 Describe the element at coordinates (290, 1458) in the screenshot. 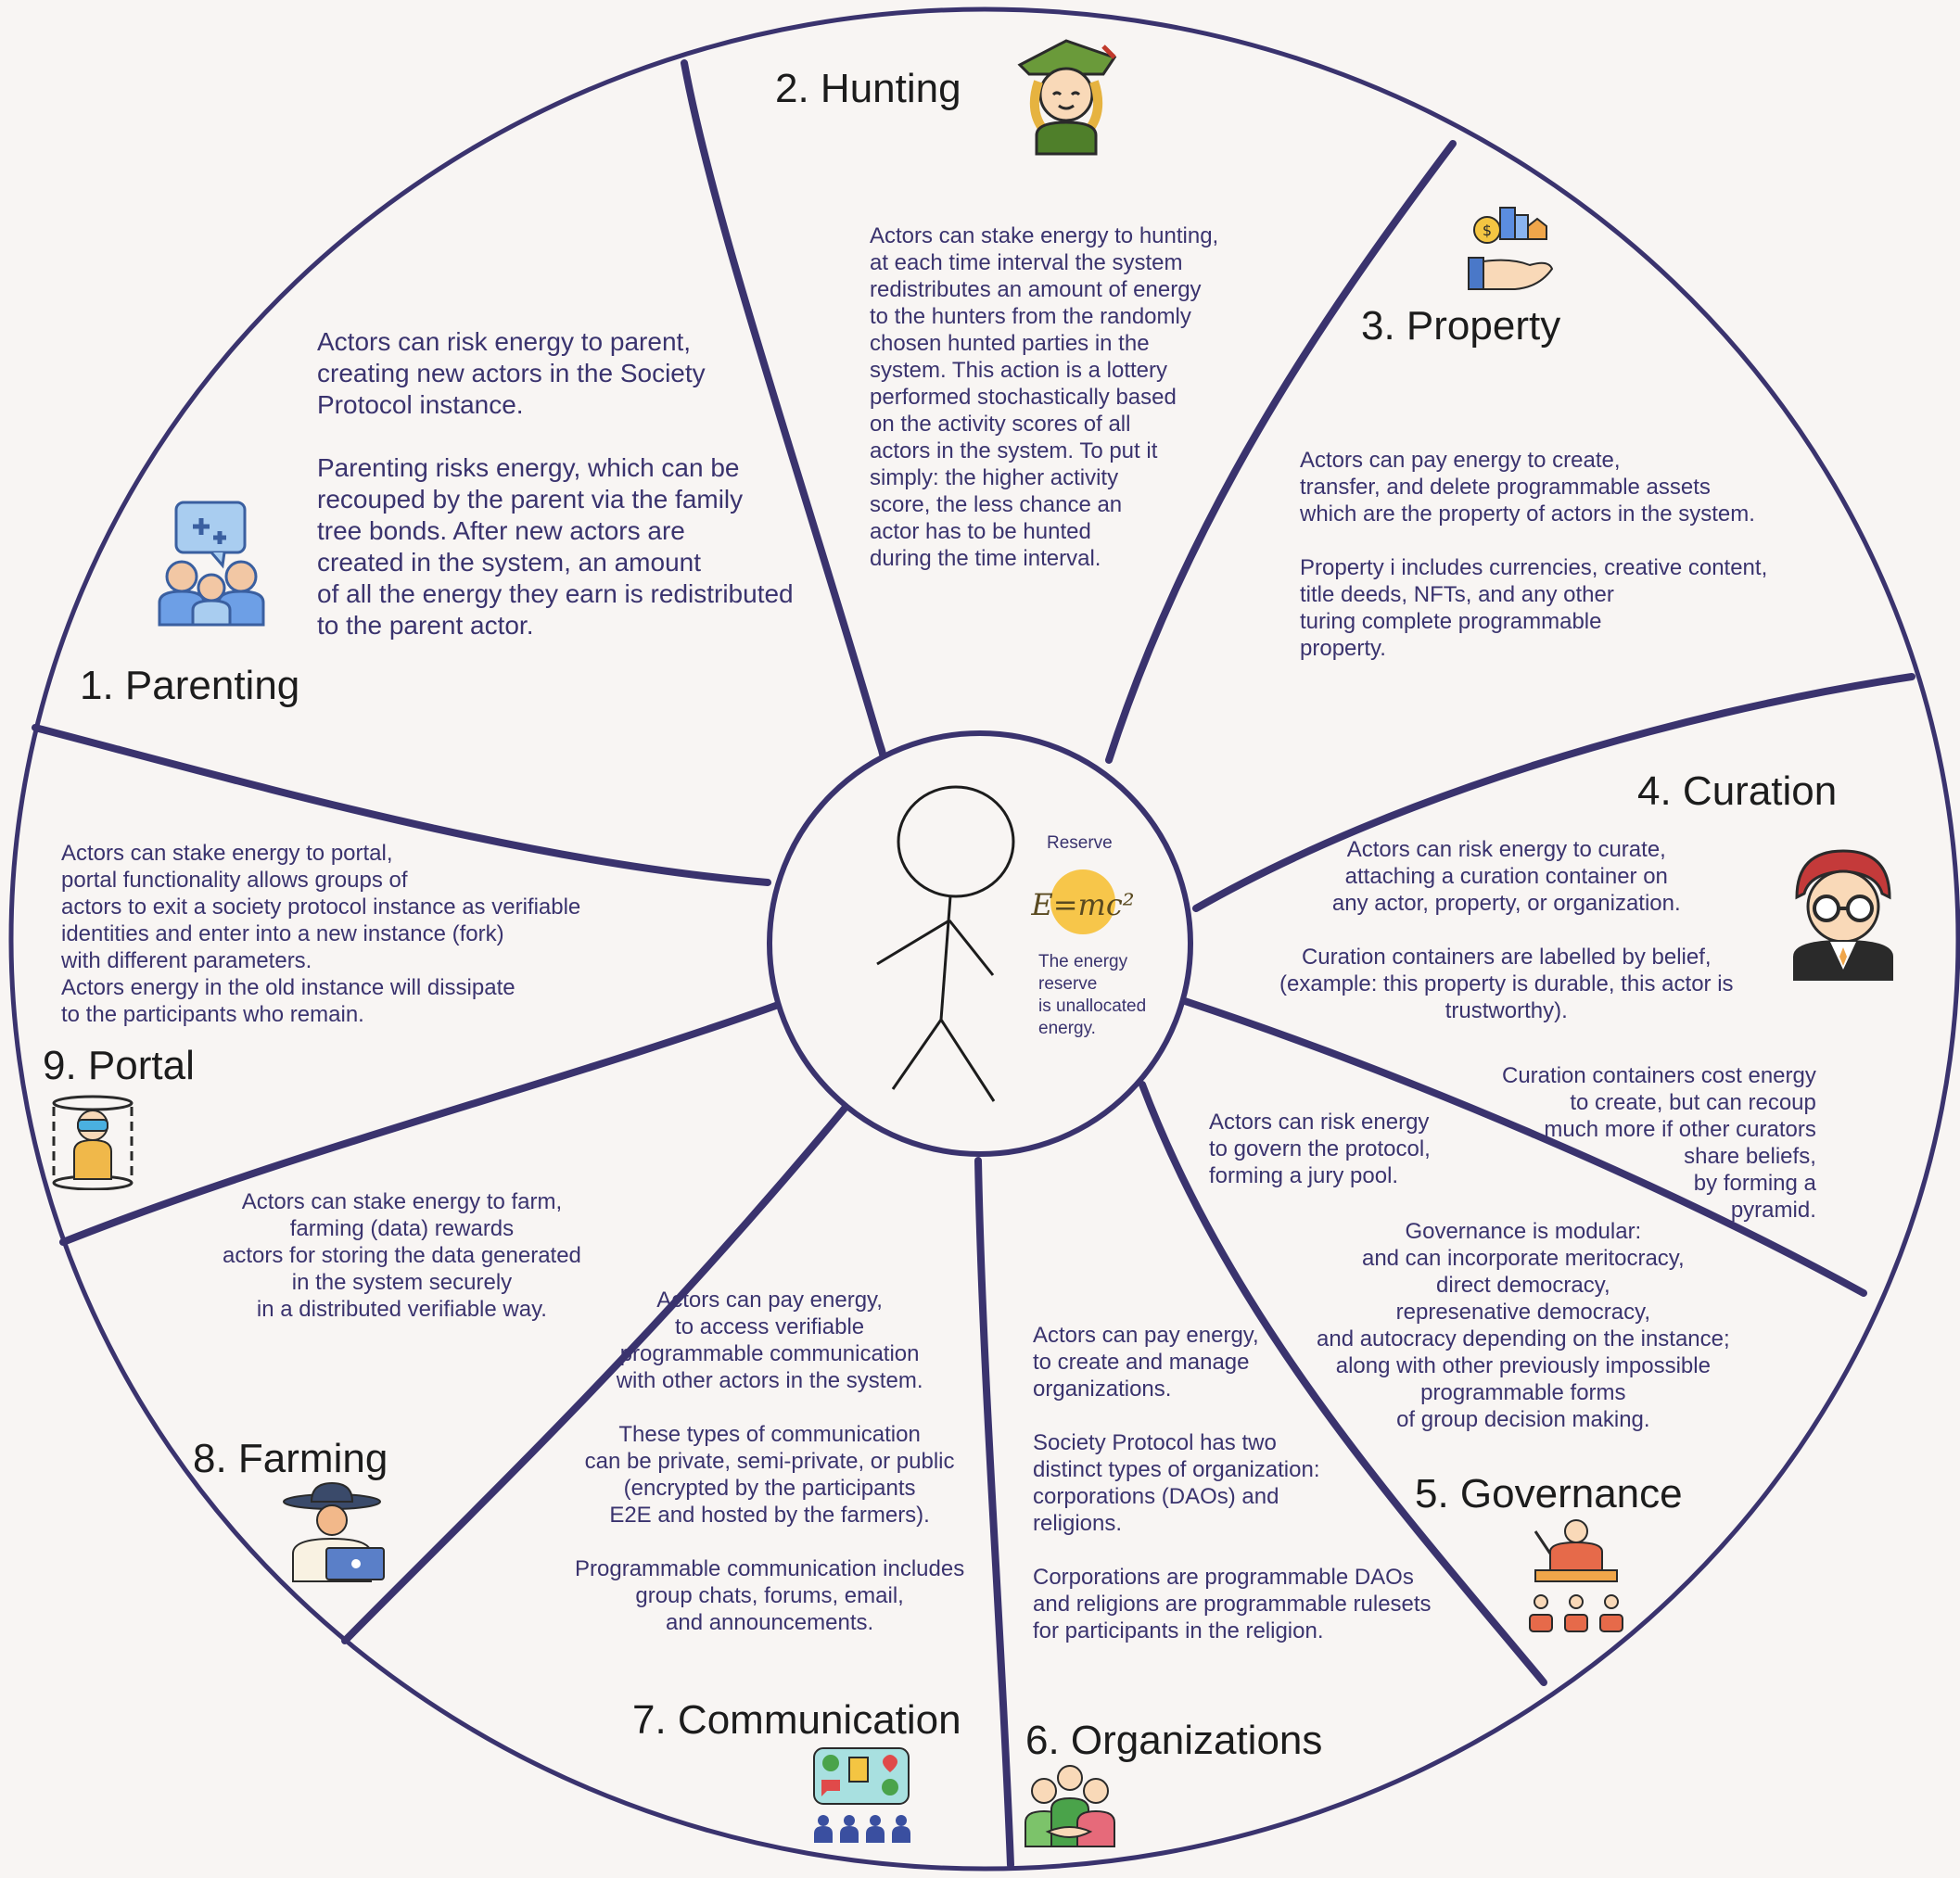

I see `farming-title: 8. Farming` at that location.